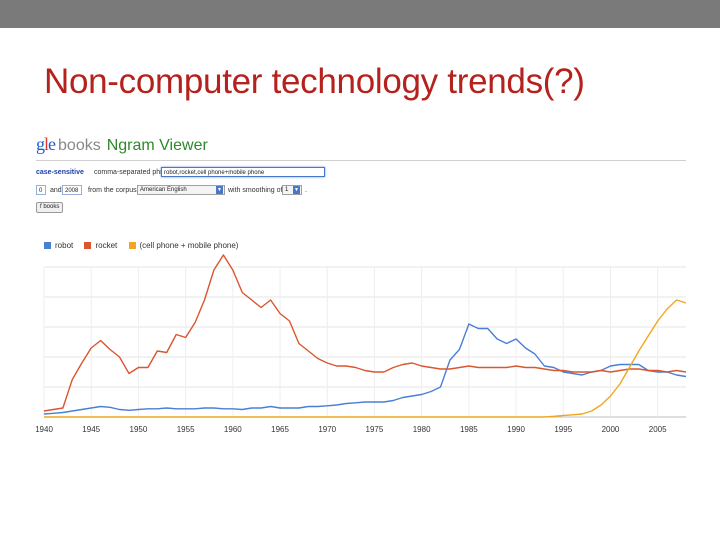  I want to click on logo-books: books, so click(79, 145).